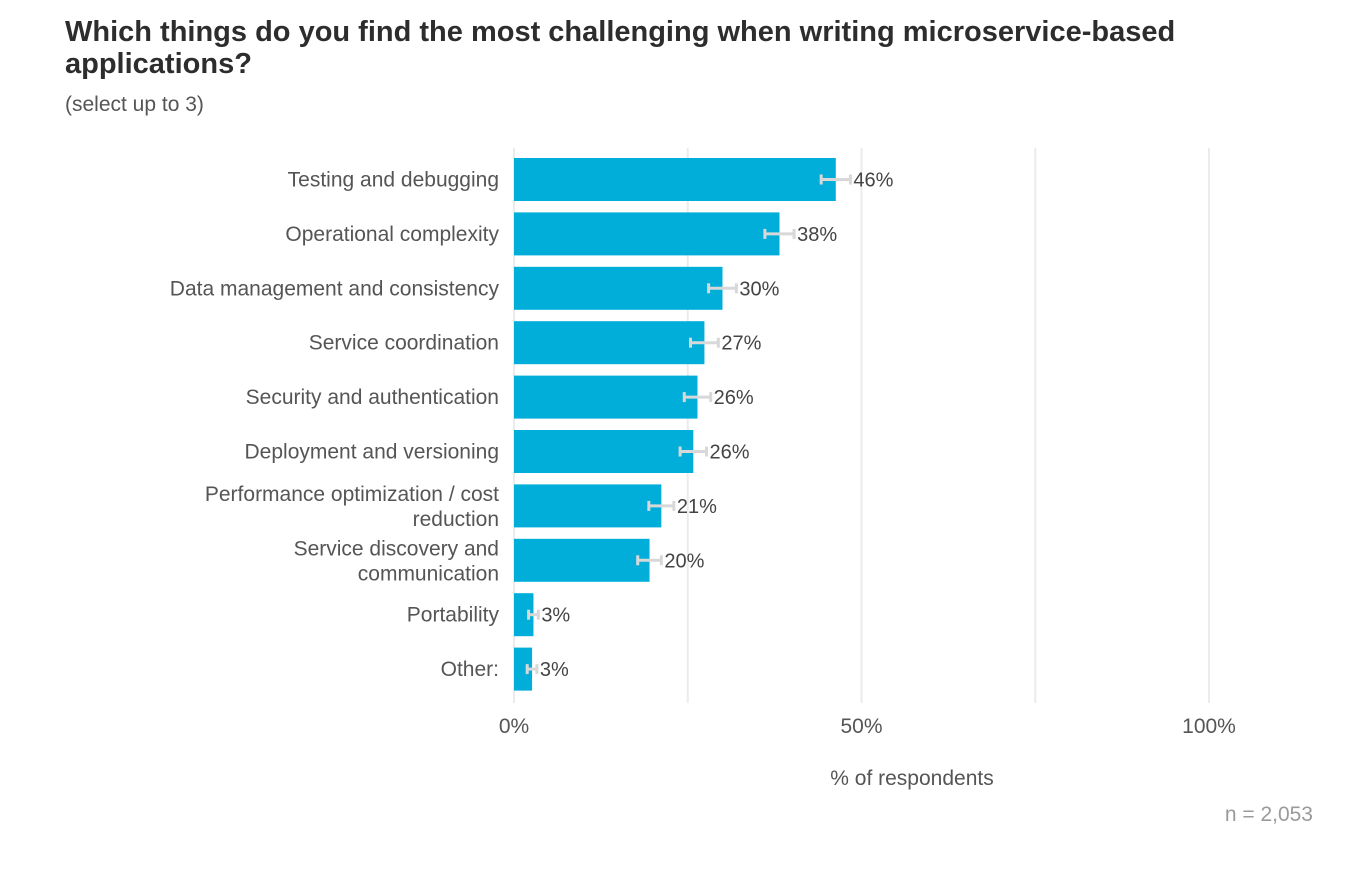 The width and height of the screenshot is (1363, 877). I want to click on category-label: Service coordination, so click(404, 343).